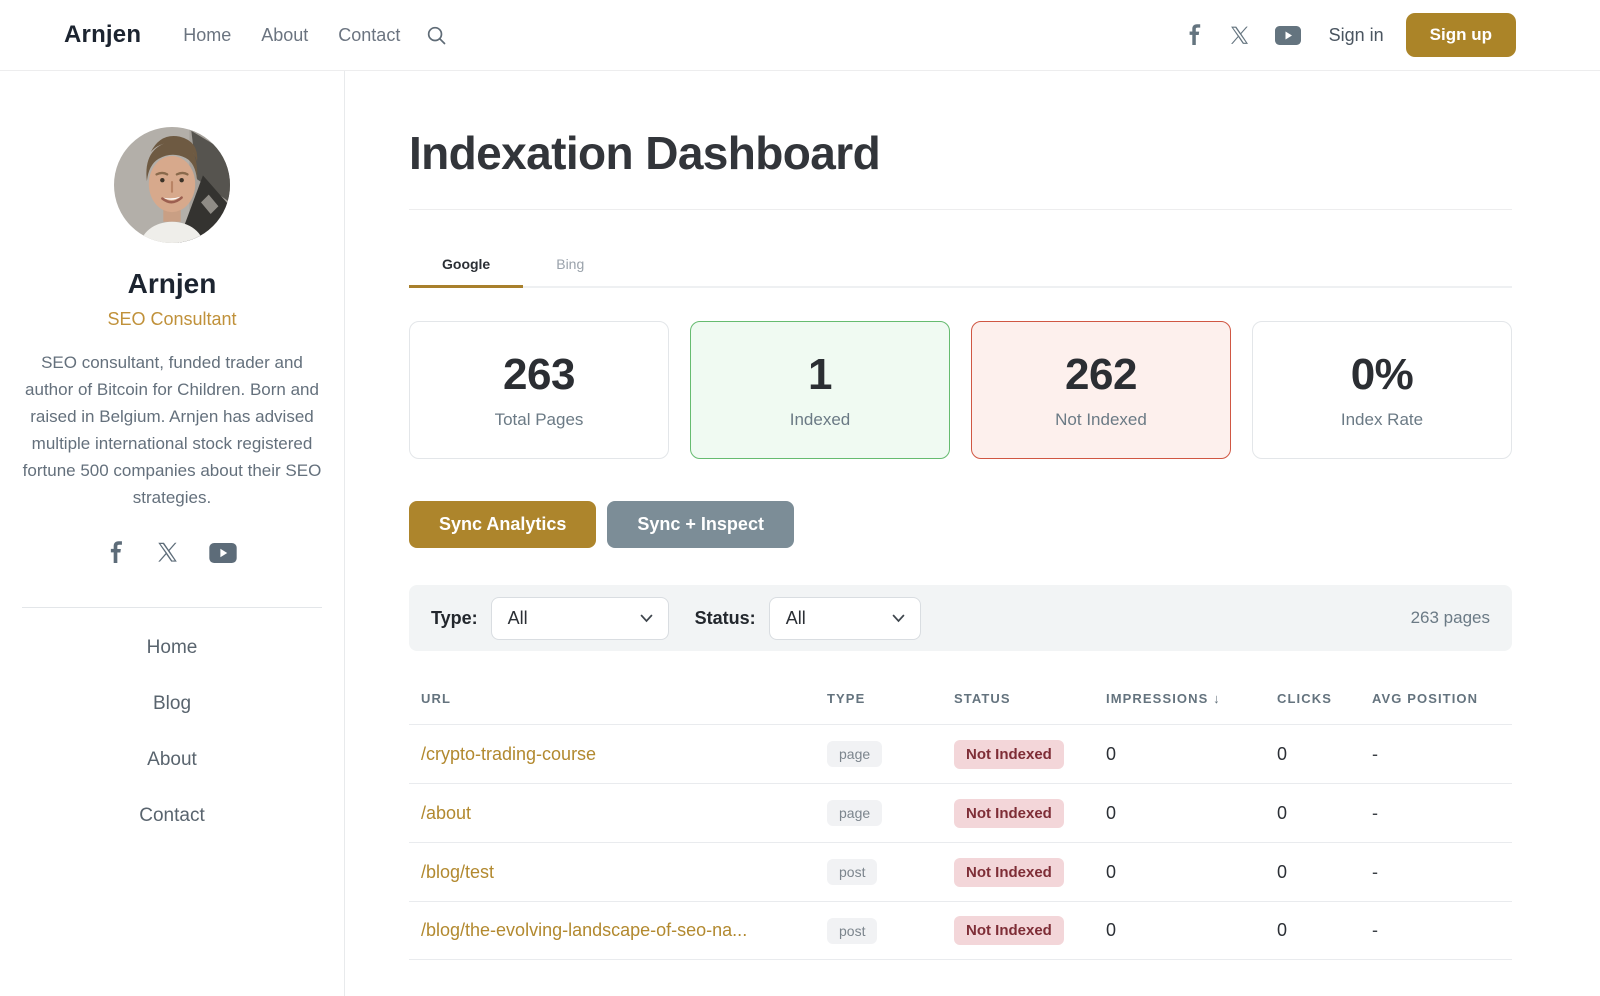 This screenshot has width=1600, height=996. What do you see at coordinates (800, 35) in the screenshot?
I see `top-navbar: Arnjen Home About Contact Sign in Sign up` at bounding box center [800, 35].